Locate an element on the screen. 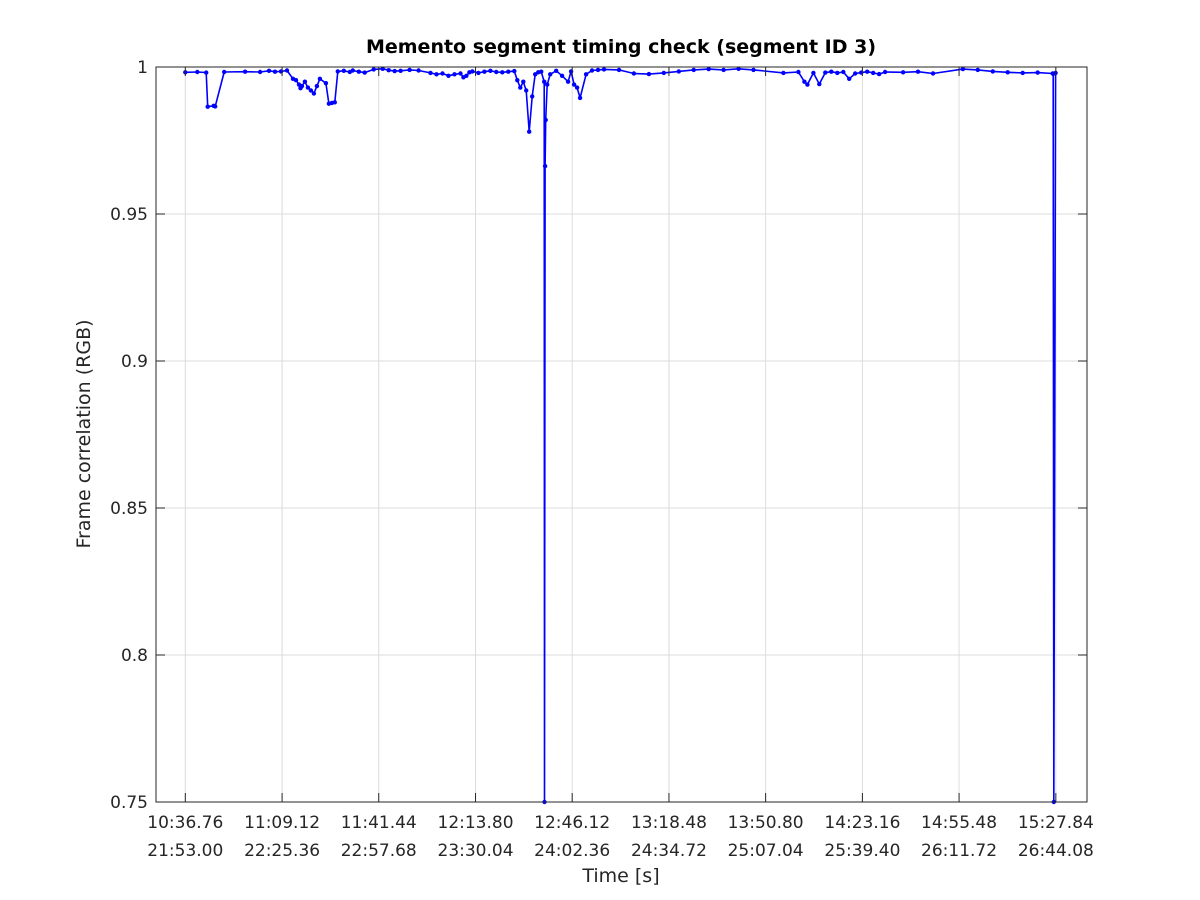  x-tick-label-time: 11:41.44 is located at coordinates (379, 823).